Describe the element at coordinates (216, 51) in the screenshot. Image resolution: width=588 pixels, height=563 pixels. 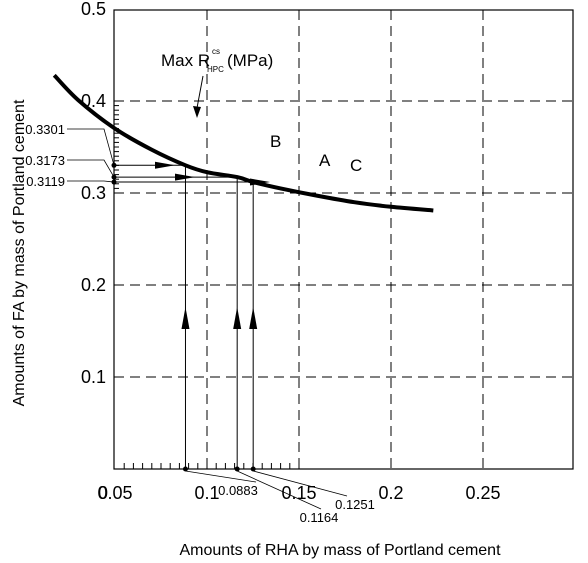
I see `curve-label-sup: cs` at that location.